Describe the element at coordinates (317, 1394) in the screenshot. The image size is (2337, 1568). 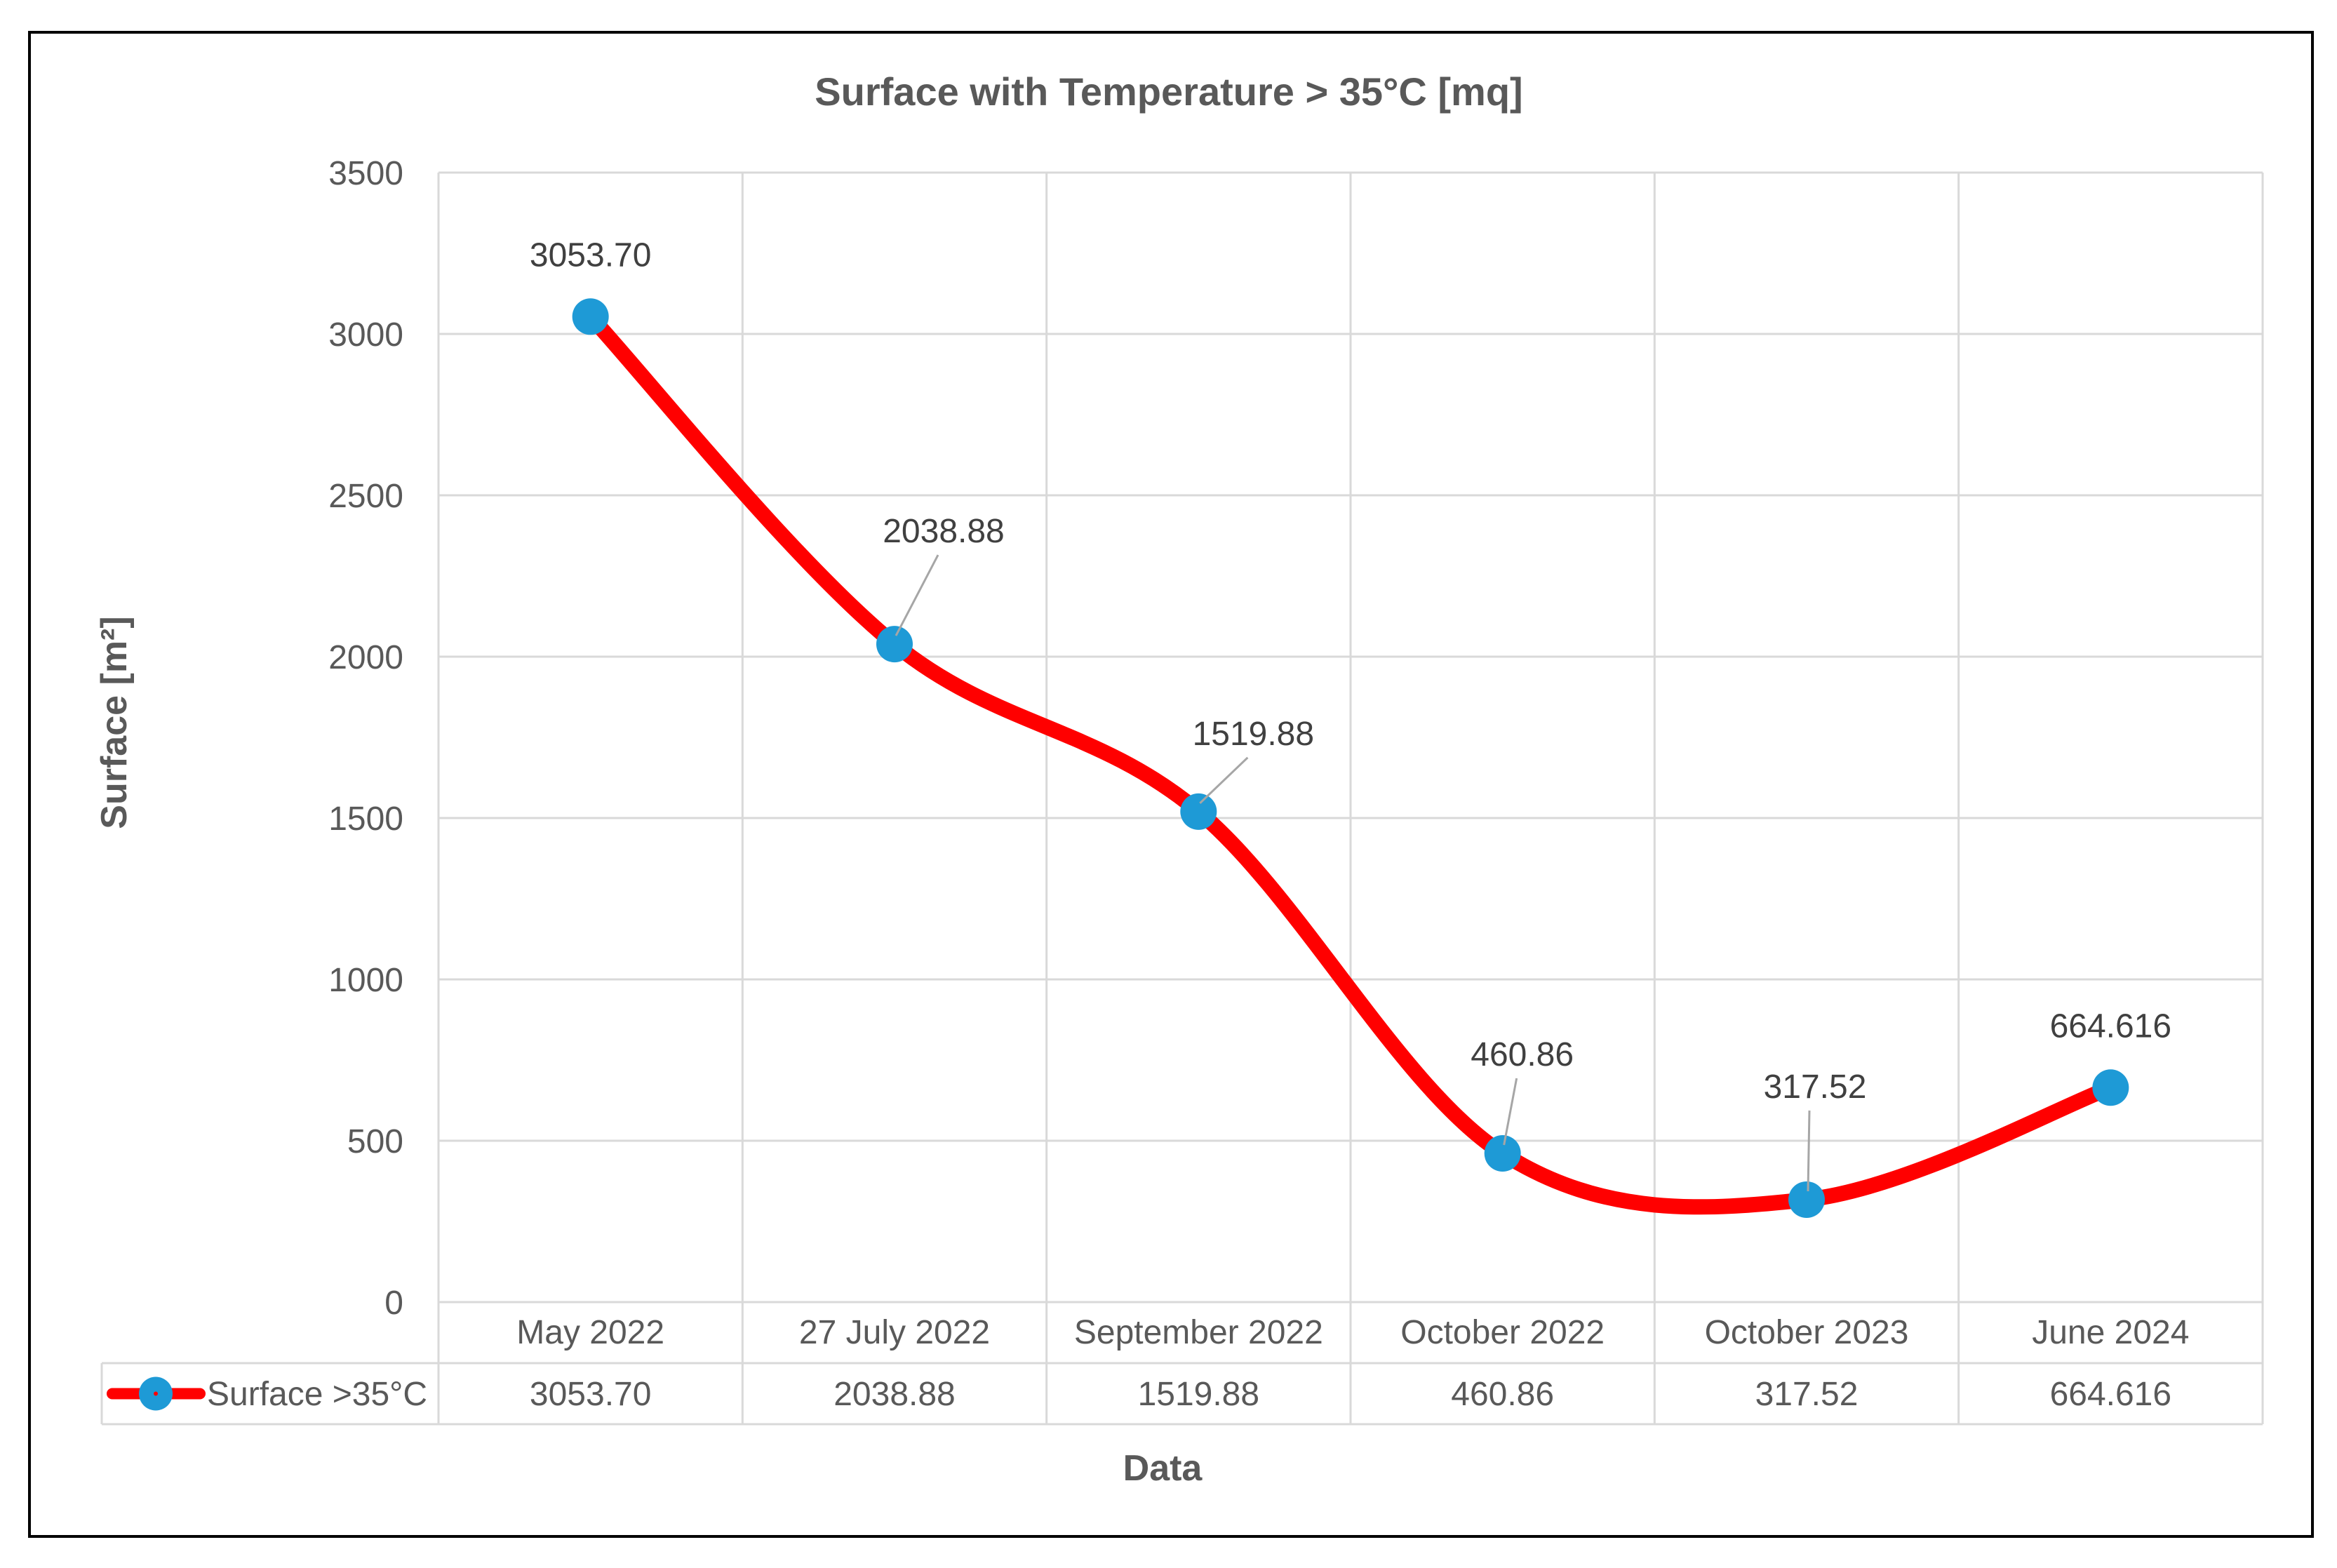
I see `legend-series-name: Surface >35°C` at that location.